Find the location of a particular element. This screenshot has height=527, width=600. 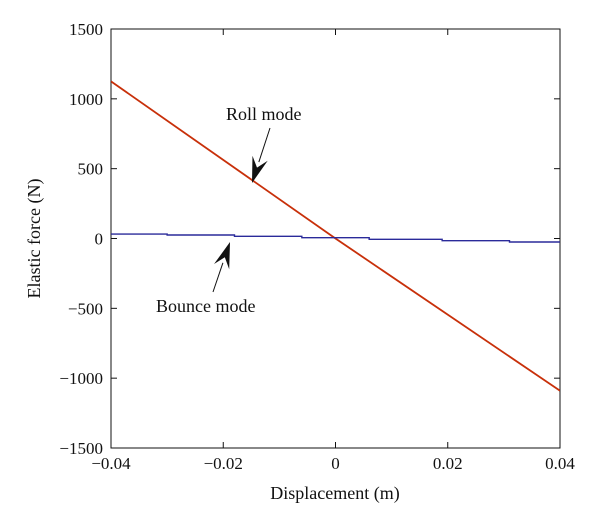

series-line-bounce-mode is located at coordinates (335, 238).